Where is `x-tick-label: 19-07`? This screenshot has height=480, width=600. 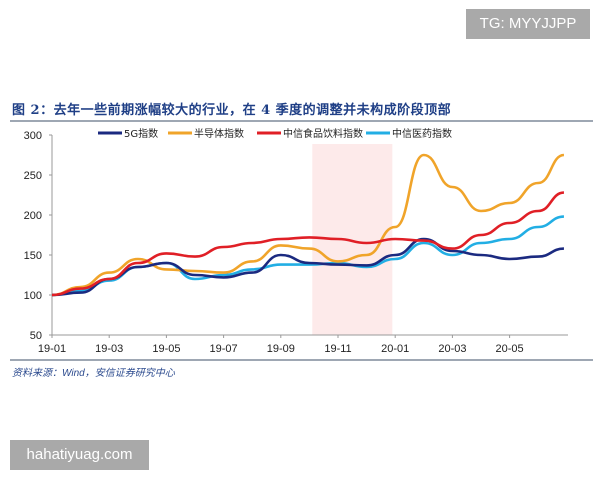
x-tick-label: 19-07 is located at coordinates (224, 349).